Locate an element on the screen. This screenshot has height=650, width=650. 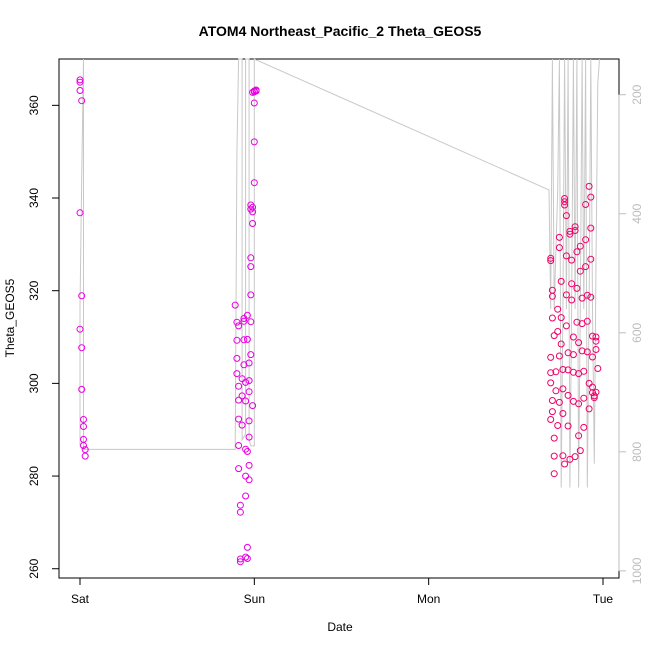
x-tick-label: Sun is located at coordinates (254, 599).